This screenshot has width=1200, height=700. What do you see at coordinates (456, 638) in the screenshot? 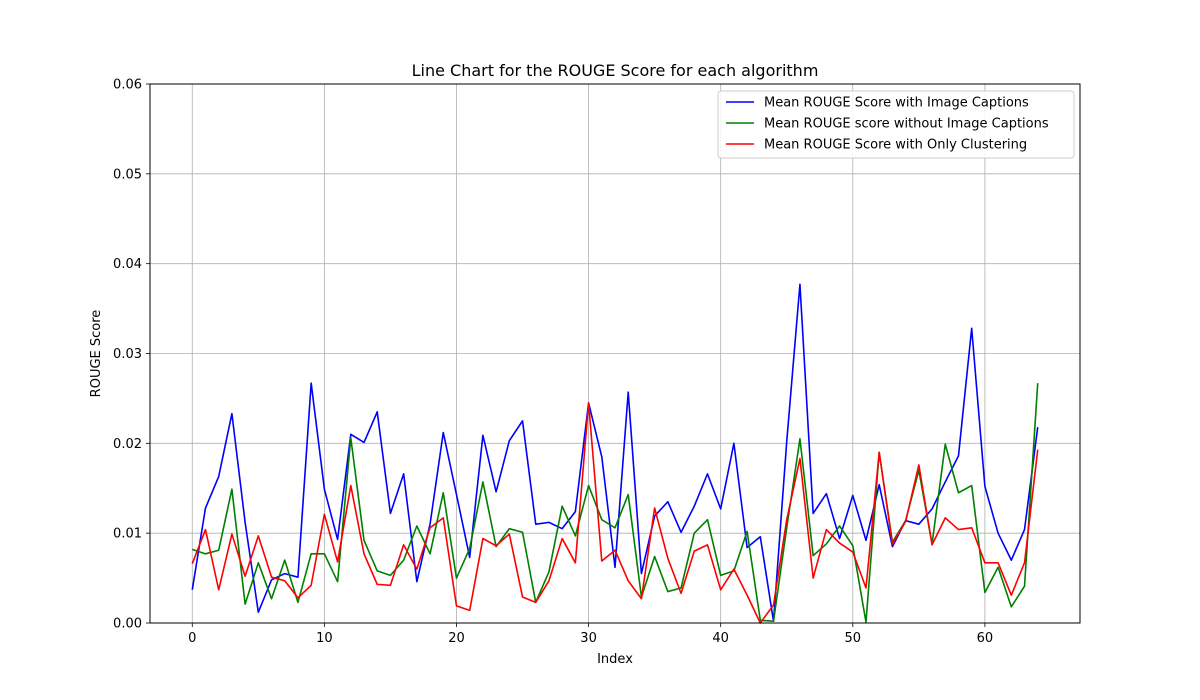
I see `x-tick-label: 20` at bounding box center [456, 638].